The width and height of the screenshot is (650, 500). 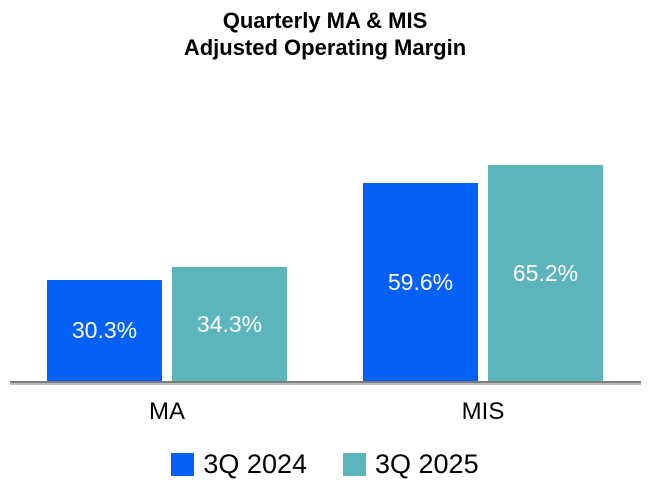 I want to click on bar-value-label-ma-3q2024: 30.3%, so click(x=104, y=330).